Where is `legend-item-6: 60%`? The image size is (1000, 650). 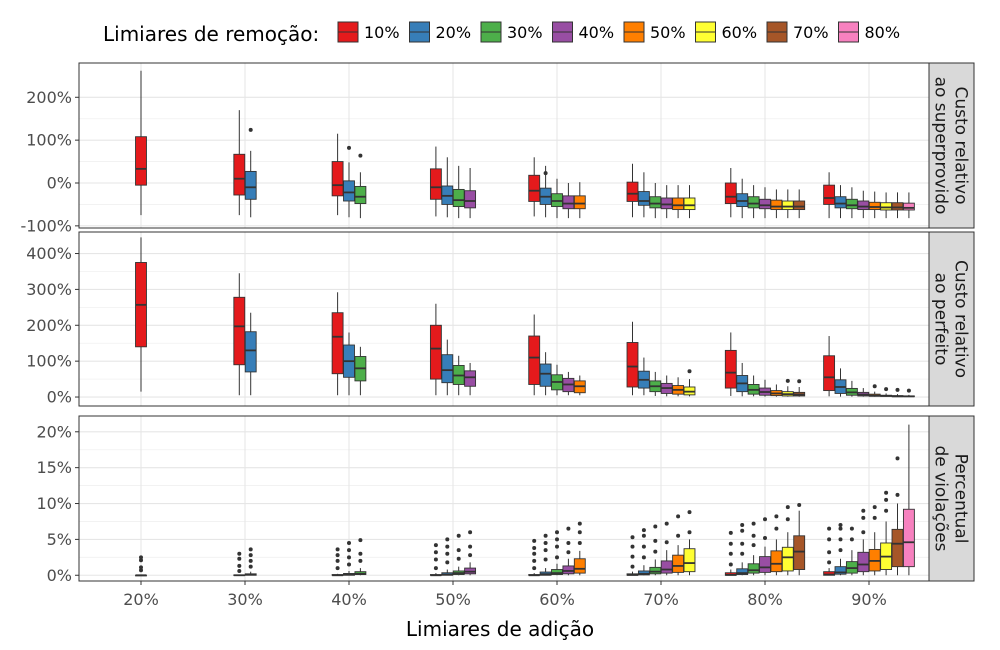 legend-item-6: 60% is located at coordinates (726, 32).